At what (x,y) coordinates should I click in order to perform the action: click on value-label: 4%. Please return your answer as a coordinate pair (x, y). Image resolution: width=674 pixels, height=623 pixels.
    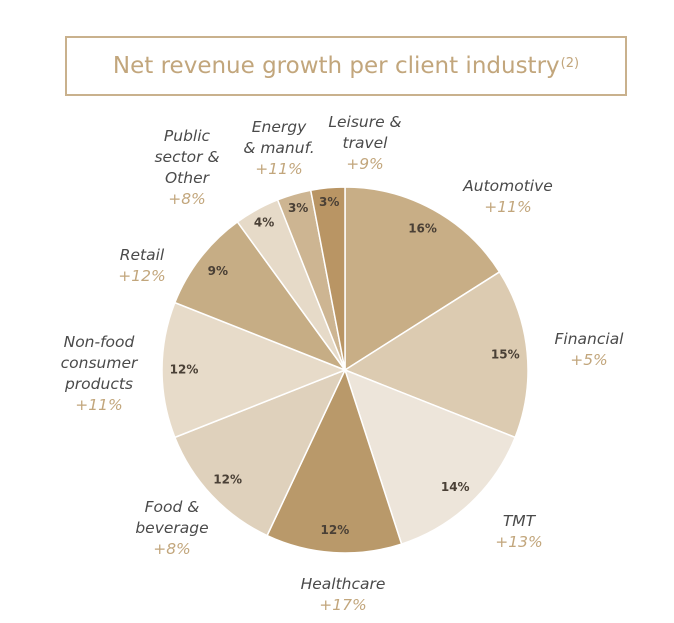
    Looking at the image, I should click on (264, 222).